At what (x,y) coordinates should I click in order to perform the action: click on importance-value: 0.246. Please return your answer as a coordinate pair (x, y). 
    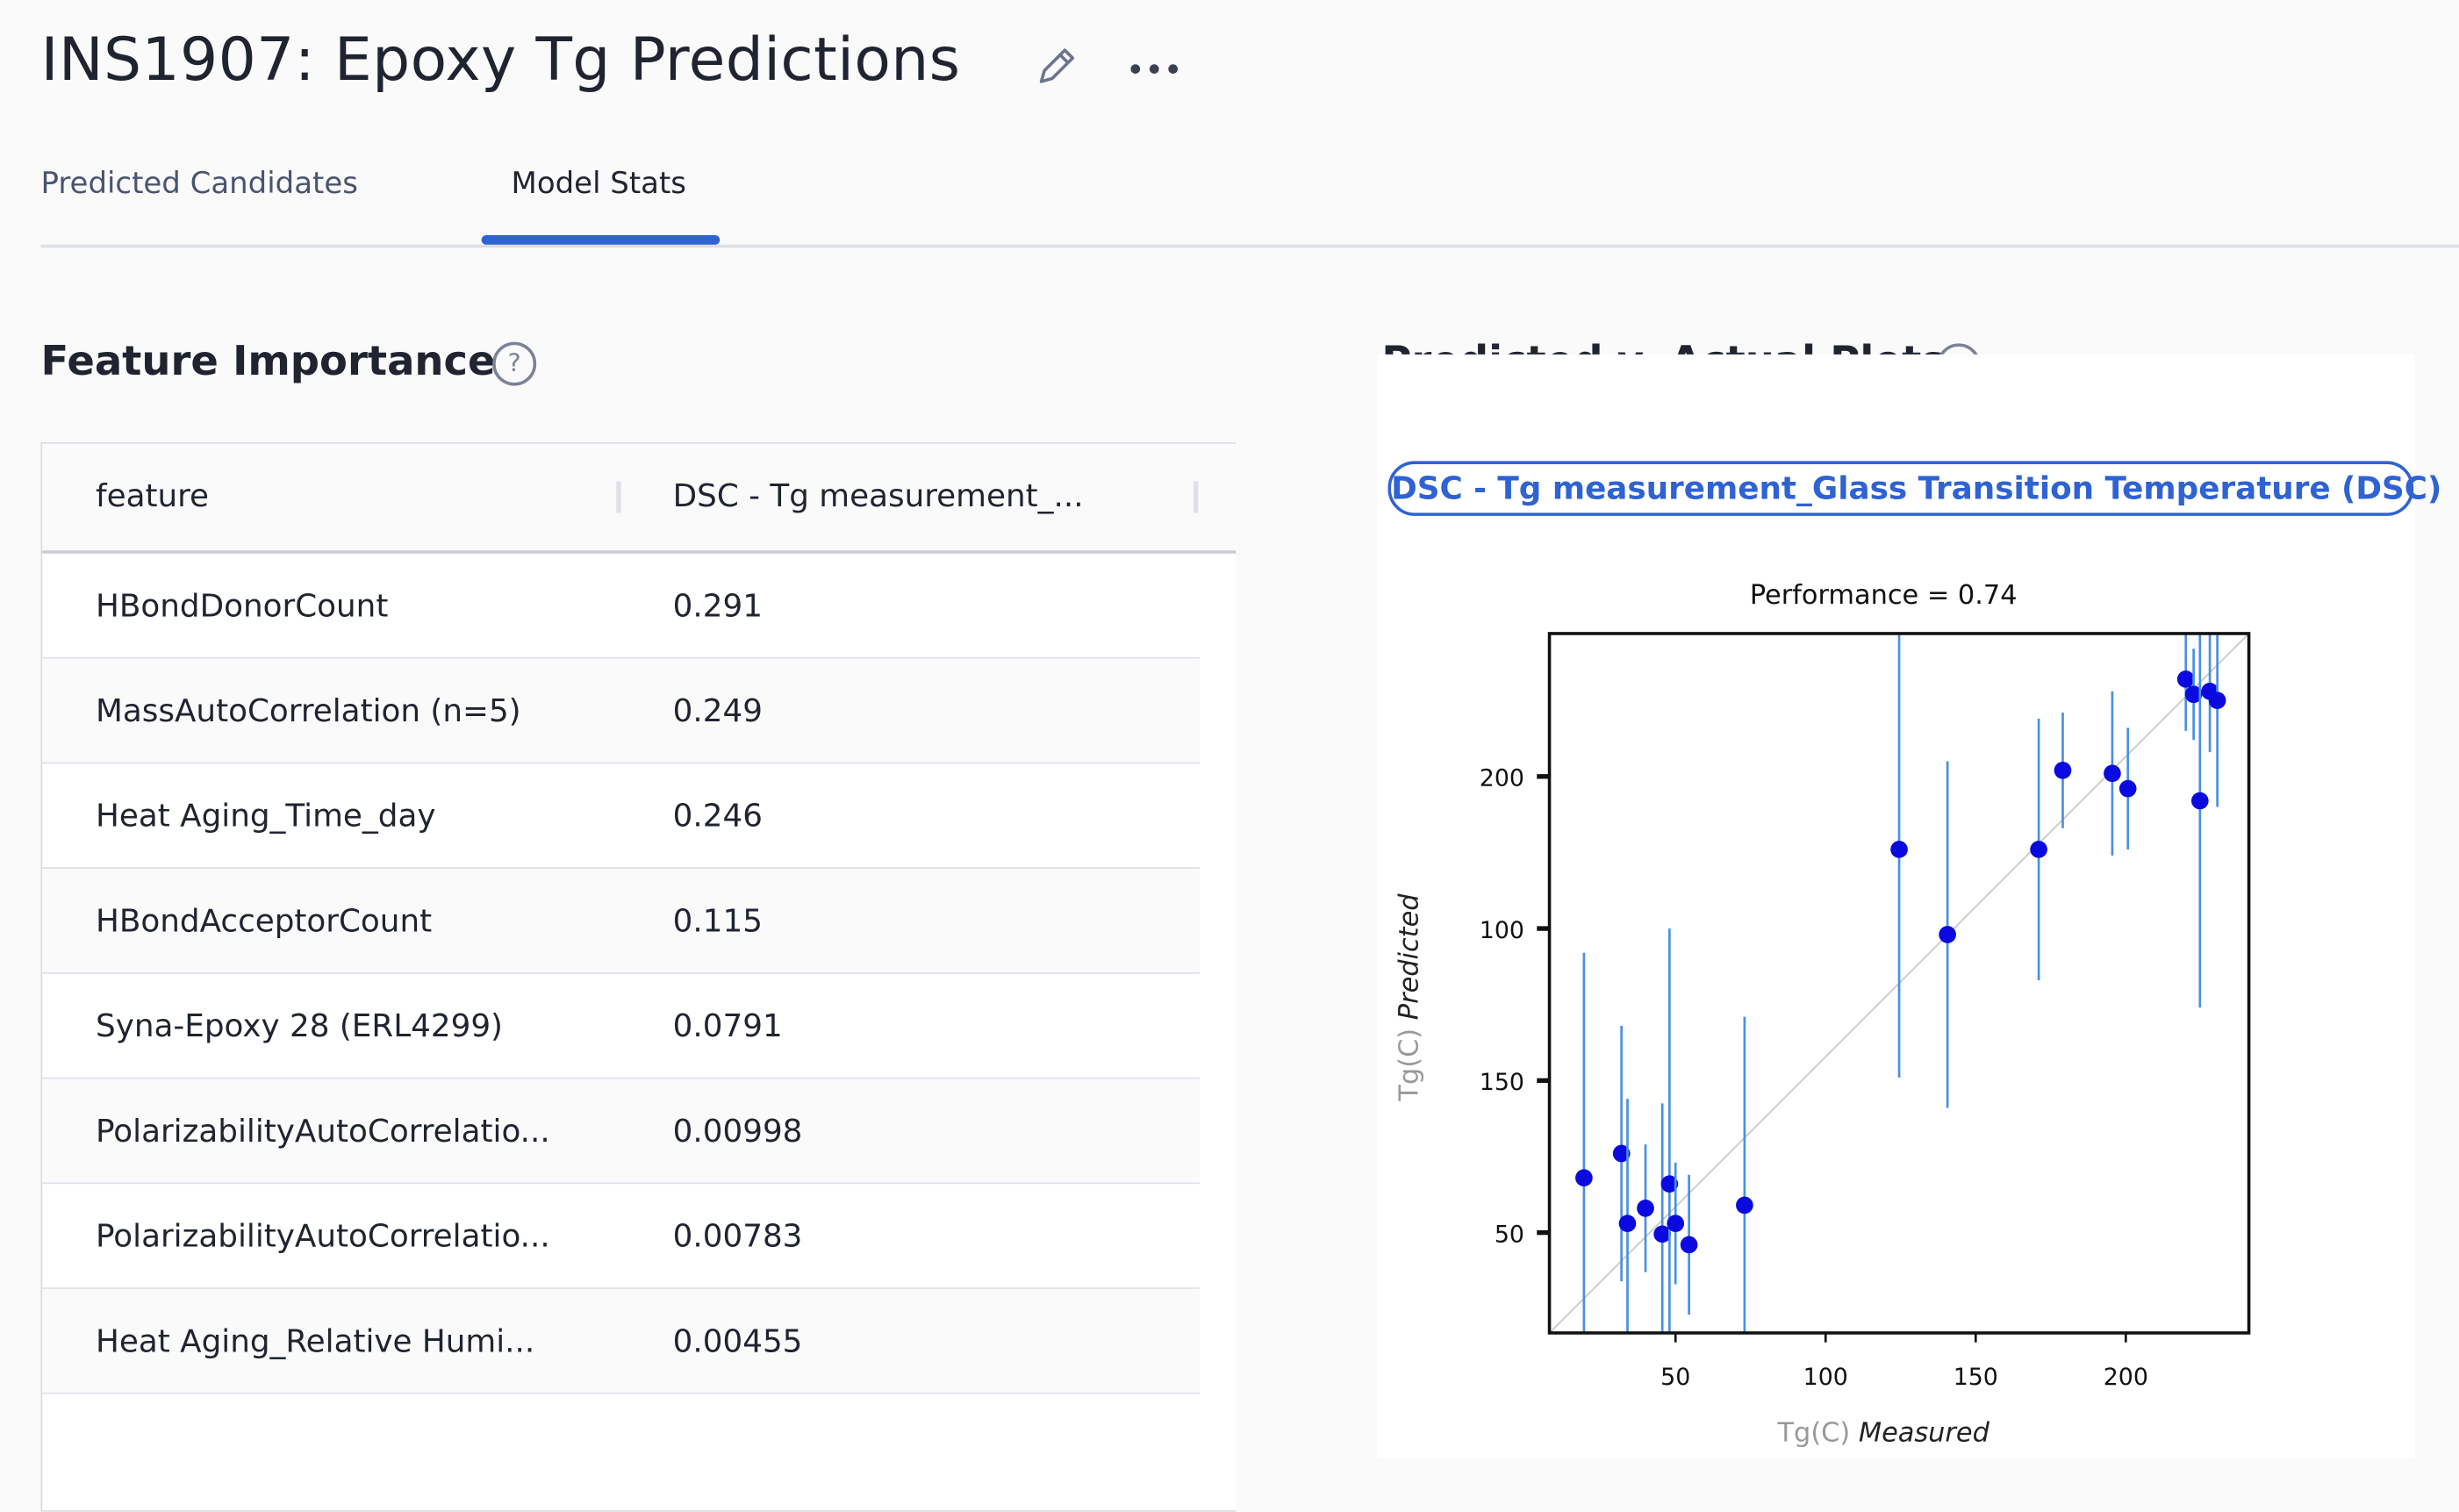
    Looking at the image, I should click on (717, 816).